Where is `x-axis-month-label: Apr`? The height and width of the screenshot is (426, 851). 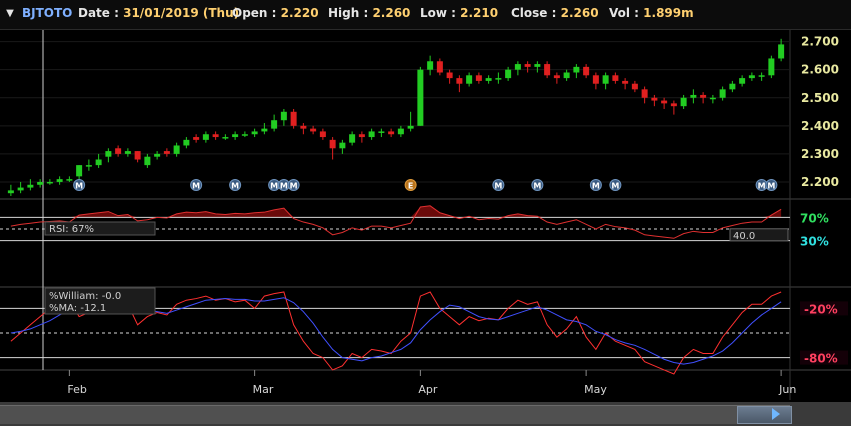
x-axis-month-label: Apr is located at coordinates (428, 389).